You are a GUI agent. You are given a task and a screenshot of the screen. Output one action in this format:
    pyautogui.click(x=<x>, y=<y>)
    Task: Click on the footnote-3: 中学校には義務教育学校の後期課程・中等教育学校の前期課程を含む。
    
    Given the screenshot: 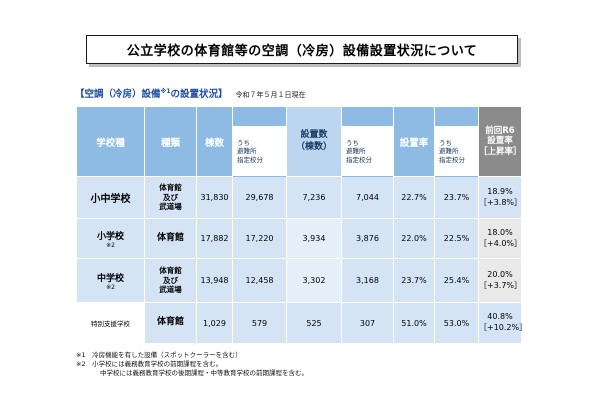 What is the action you would take?
    pyautogui.click(x=204, y=373)
    